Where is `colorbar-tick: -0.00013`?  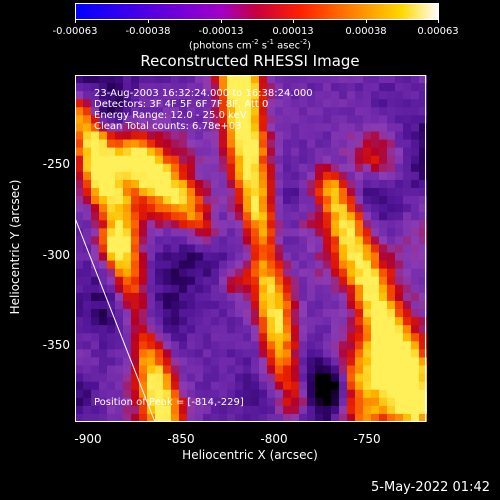
colorbar-tick: -0.00013 is located at coordinates (221, 31).